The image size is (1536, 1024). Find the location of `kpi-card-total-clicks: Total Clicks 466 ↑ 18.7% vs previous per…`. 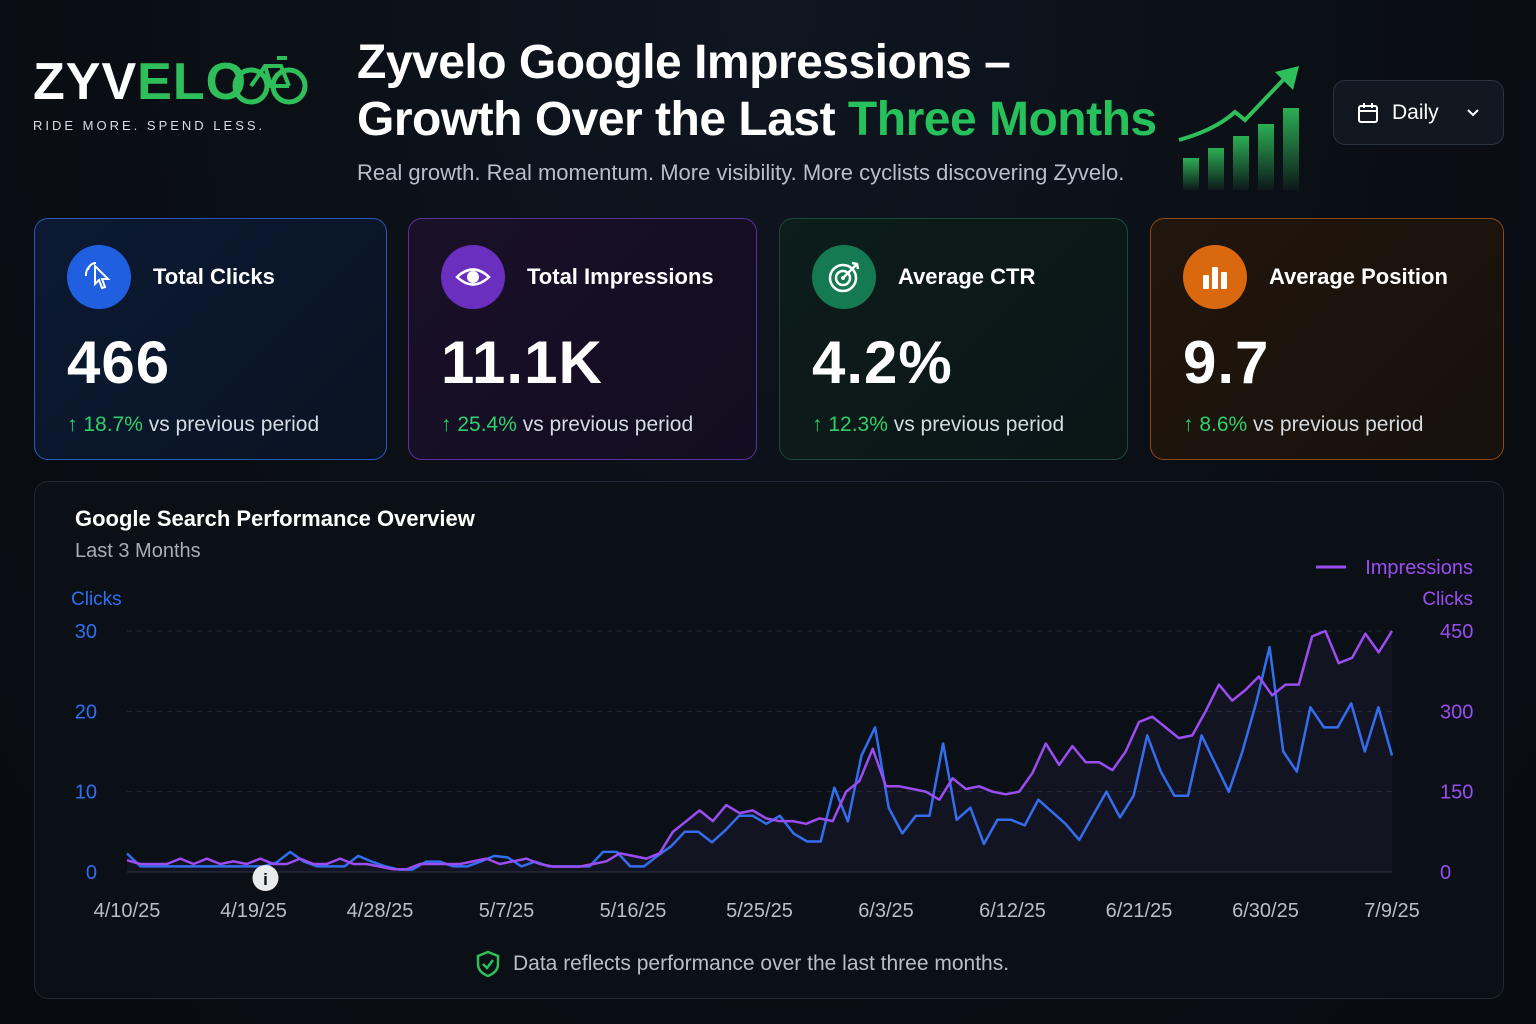

kpi-card-total-clicks: Total Clicks 466 ↑ 18.7% vs previous per… is located at coordinates (210, 339).